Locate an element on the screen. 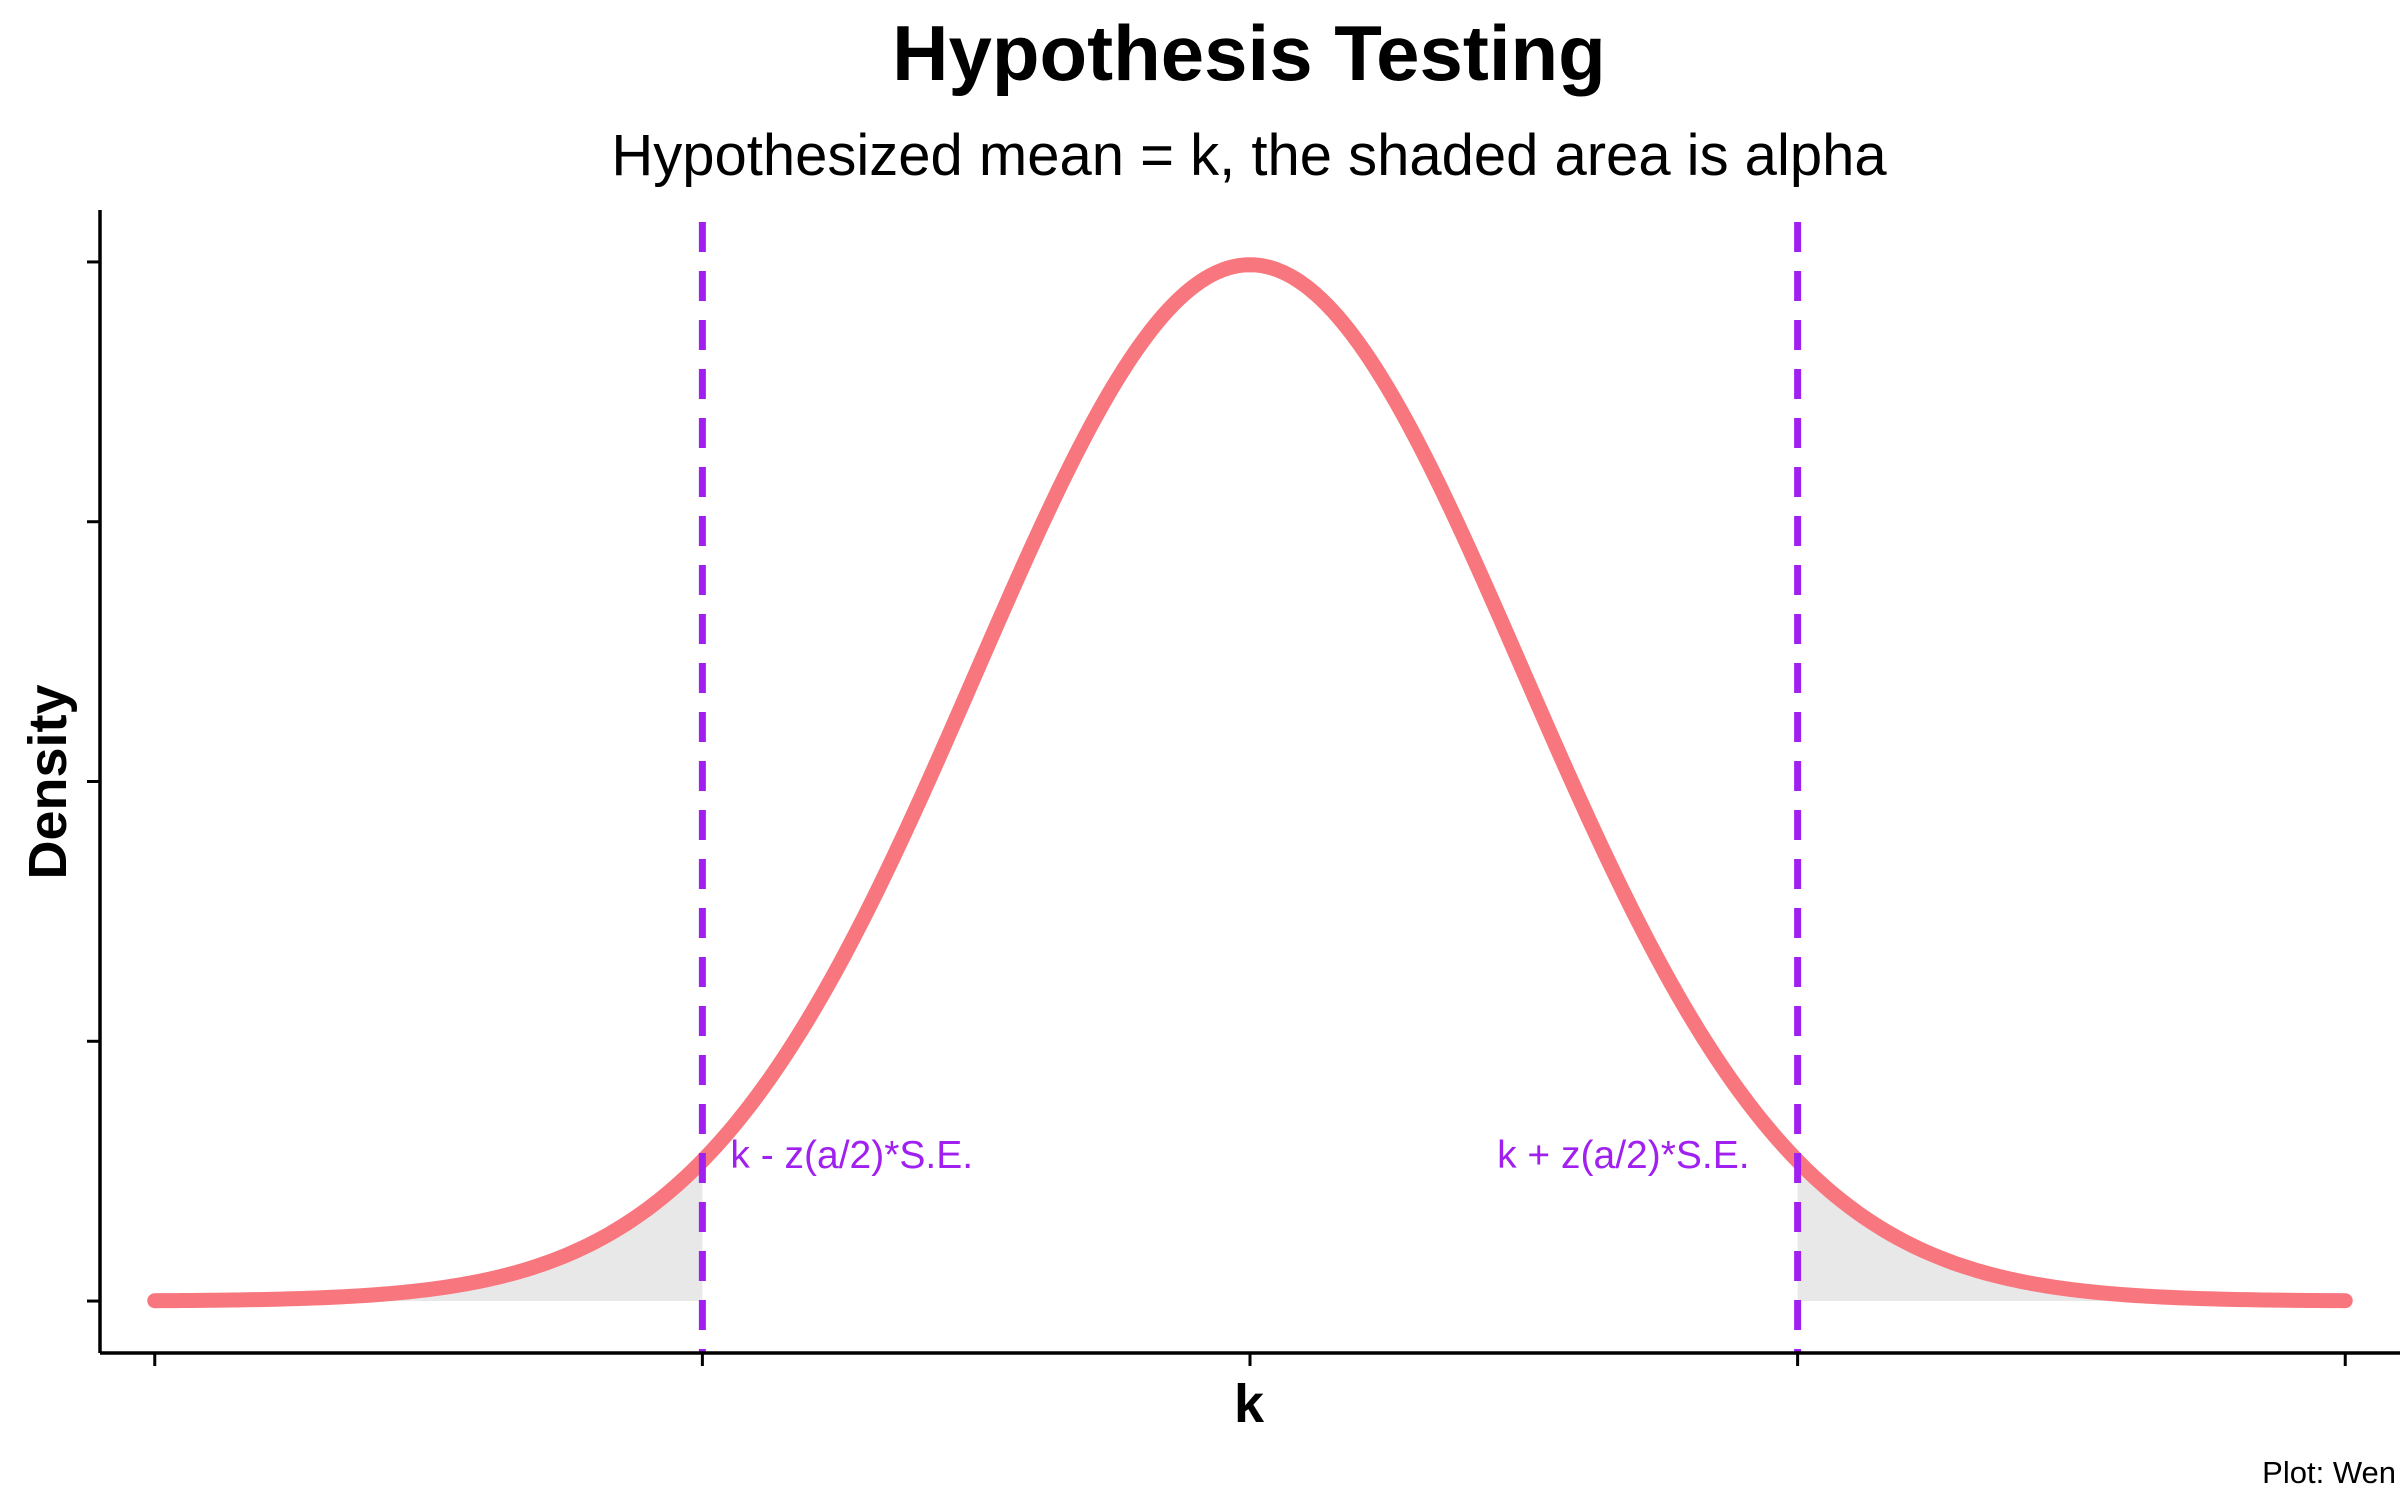  alpha-region-right is located at coordinates (2071, 1231).